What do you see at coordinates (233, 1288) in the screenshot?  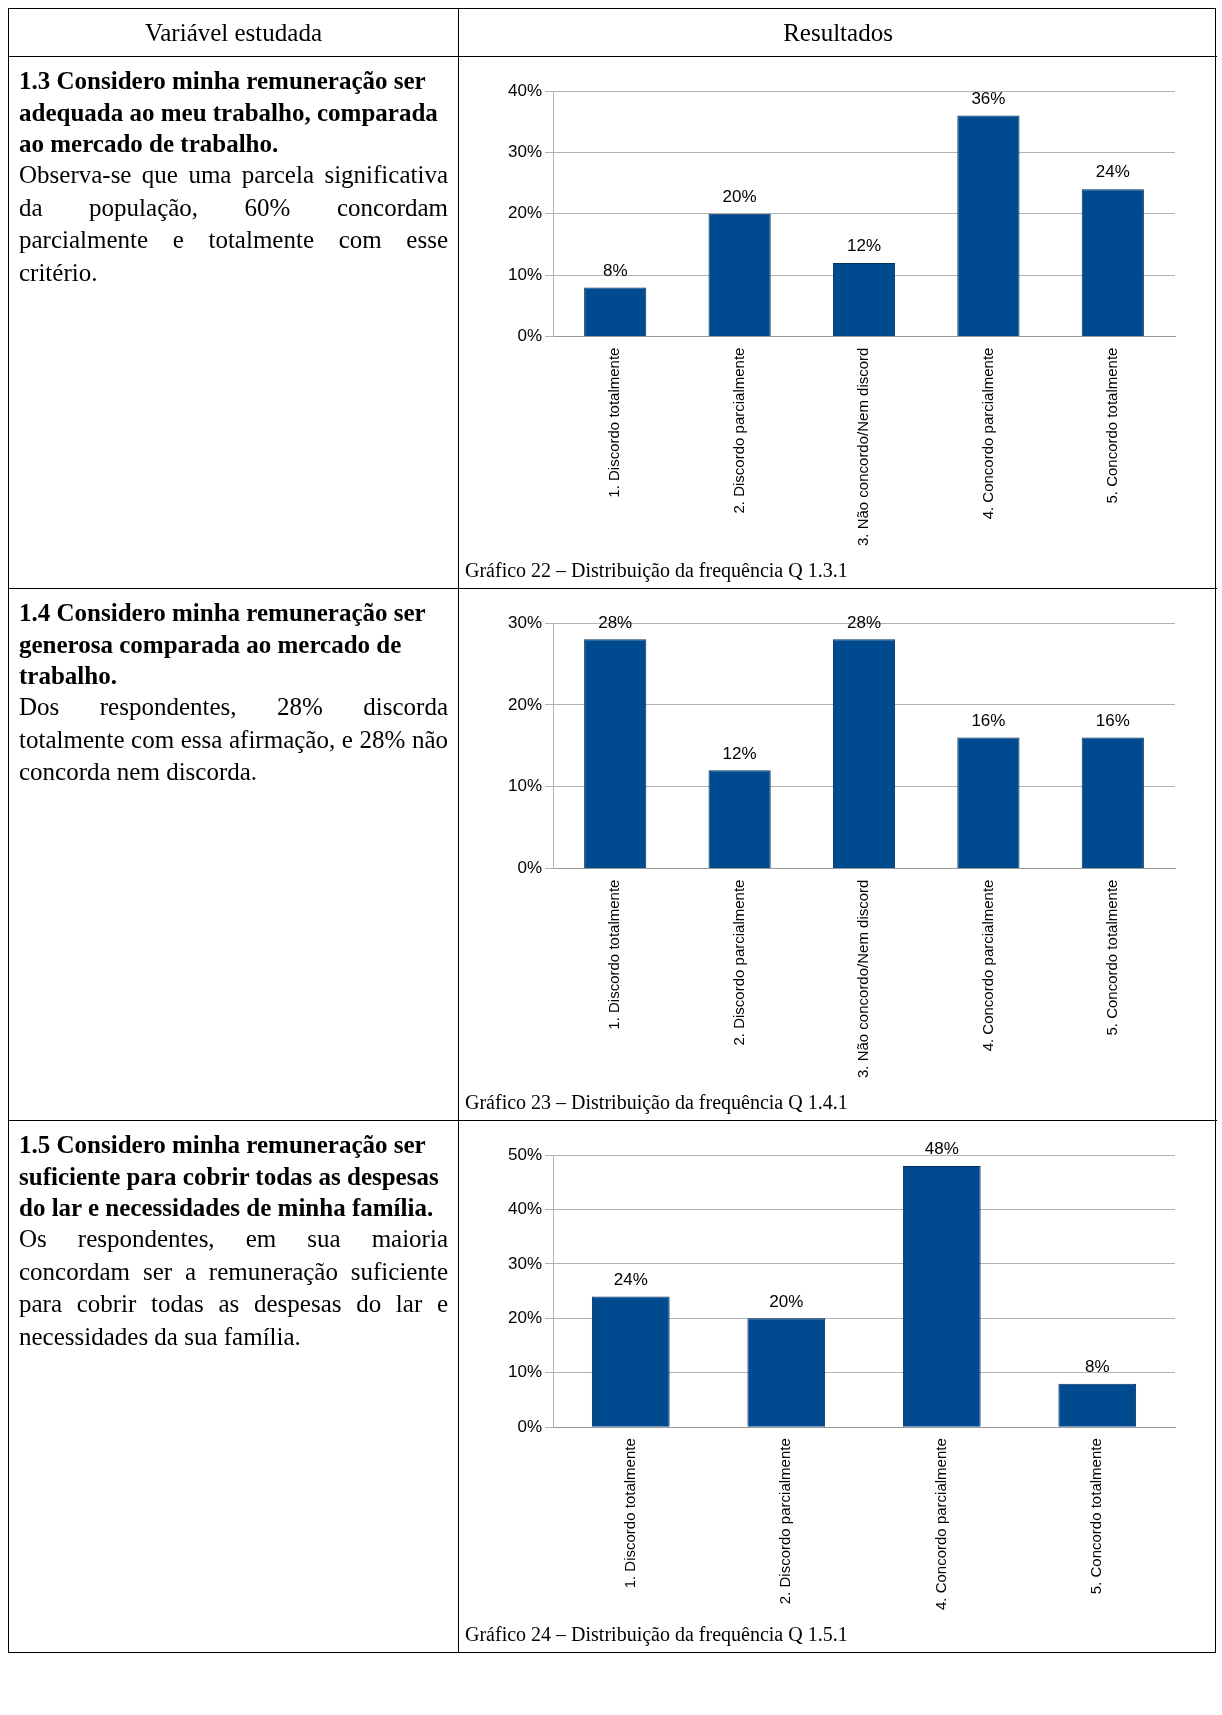 I see `text: Os respondentes, em sua maioria concordam ser a remuneração suficiente para cobrir todas as despesas do lar e necessidades da sua família.` at bounding box center [233, 1288].